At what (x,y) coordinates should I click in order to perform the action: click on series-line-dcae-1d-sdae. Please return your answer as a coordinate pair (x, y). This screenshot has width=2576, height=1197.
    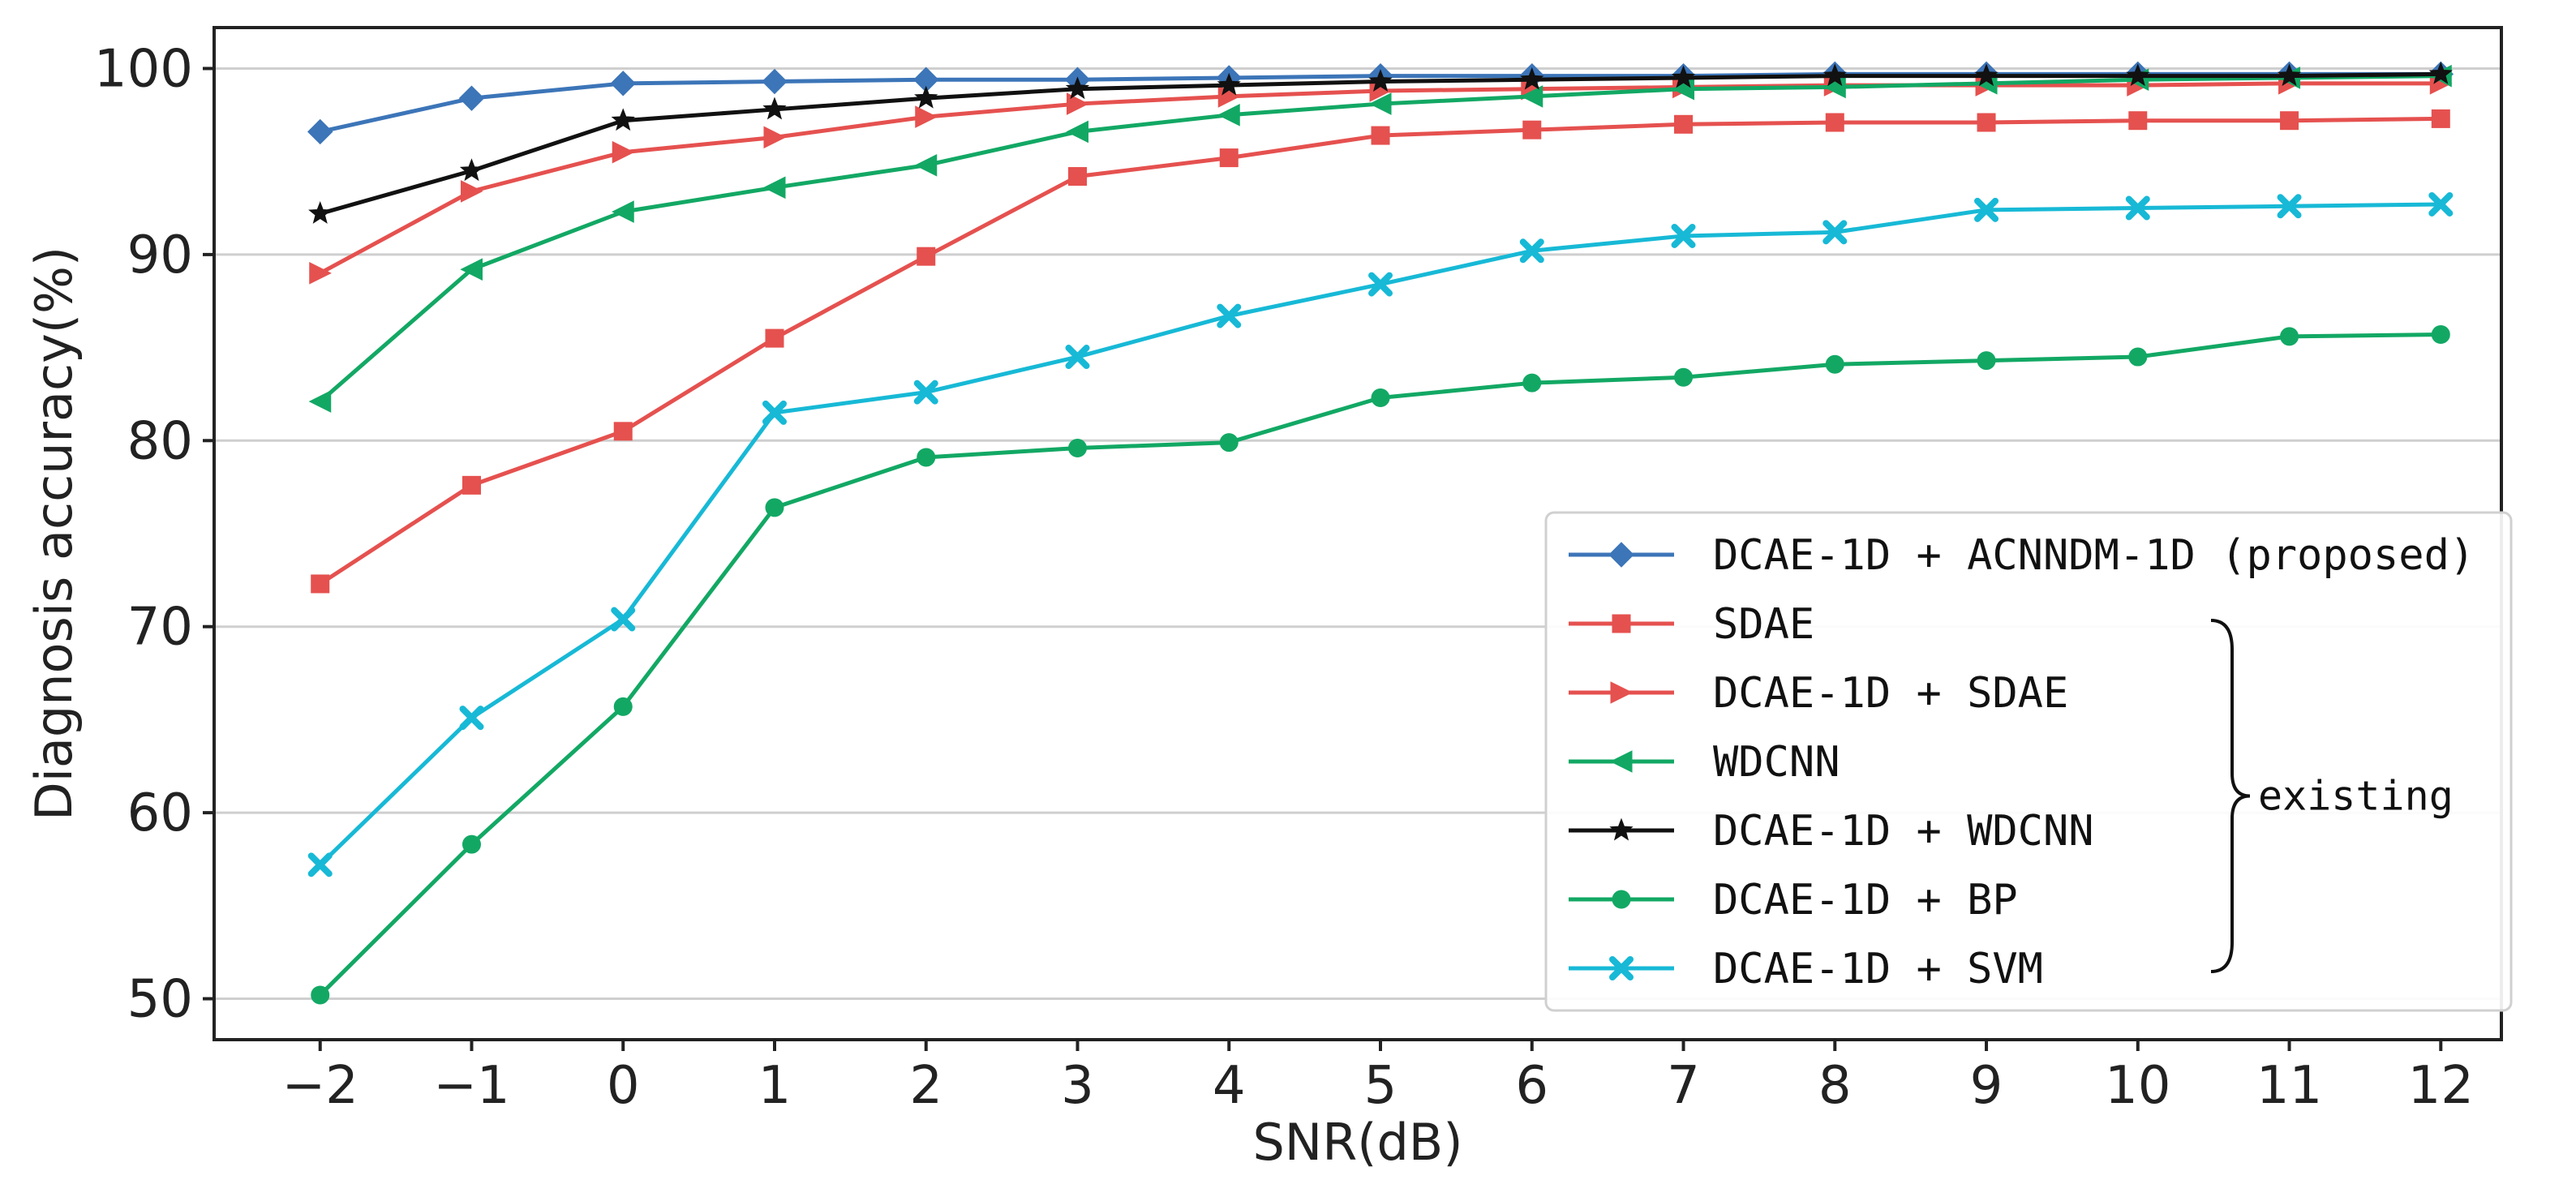
    Looking at the image, I should click on (1380, 178).